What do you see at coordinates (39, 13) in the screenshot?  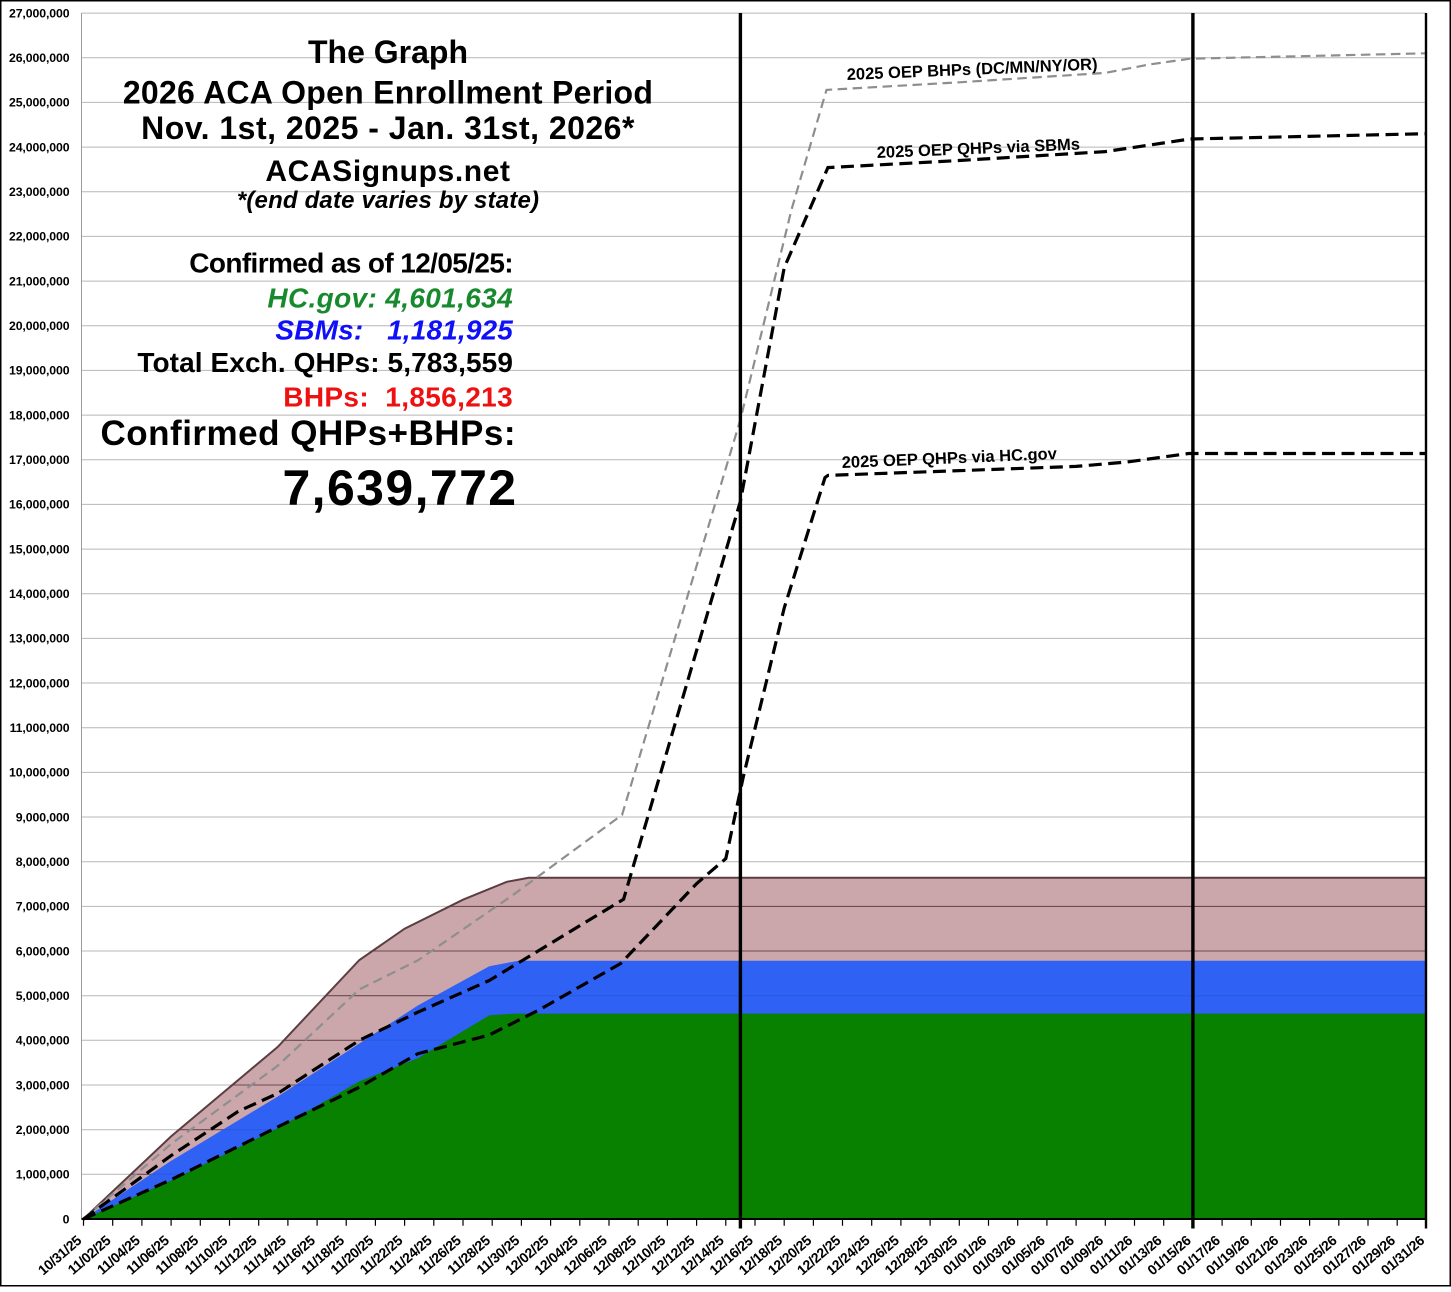 I see `svg-text: 27,000,000` at bounding box center [39, 13].